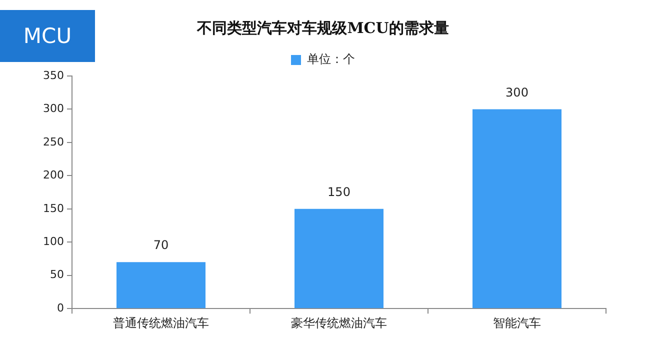  What do you see at coordinates (57, 275) in the screenshot?
I see `y-tick-label: 50` at bounding box center [57, 275].